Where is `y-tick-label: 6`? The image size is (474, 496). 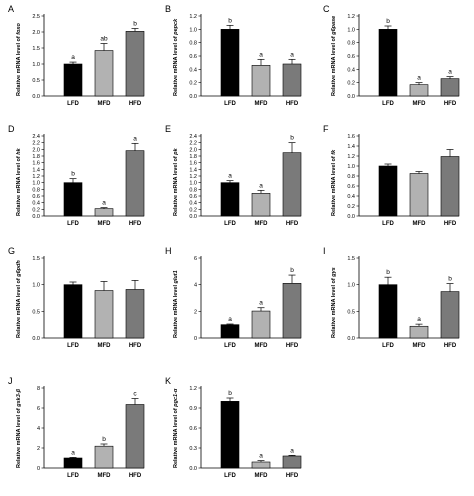 y-tick-label: 6 is located at coordinates (38, 409).